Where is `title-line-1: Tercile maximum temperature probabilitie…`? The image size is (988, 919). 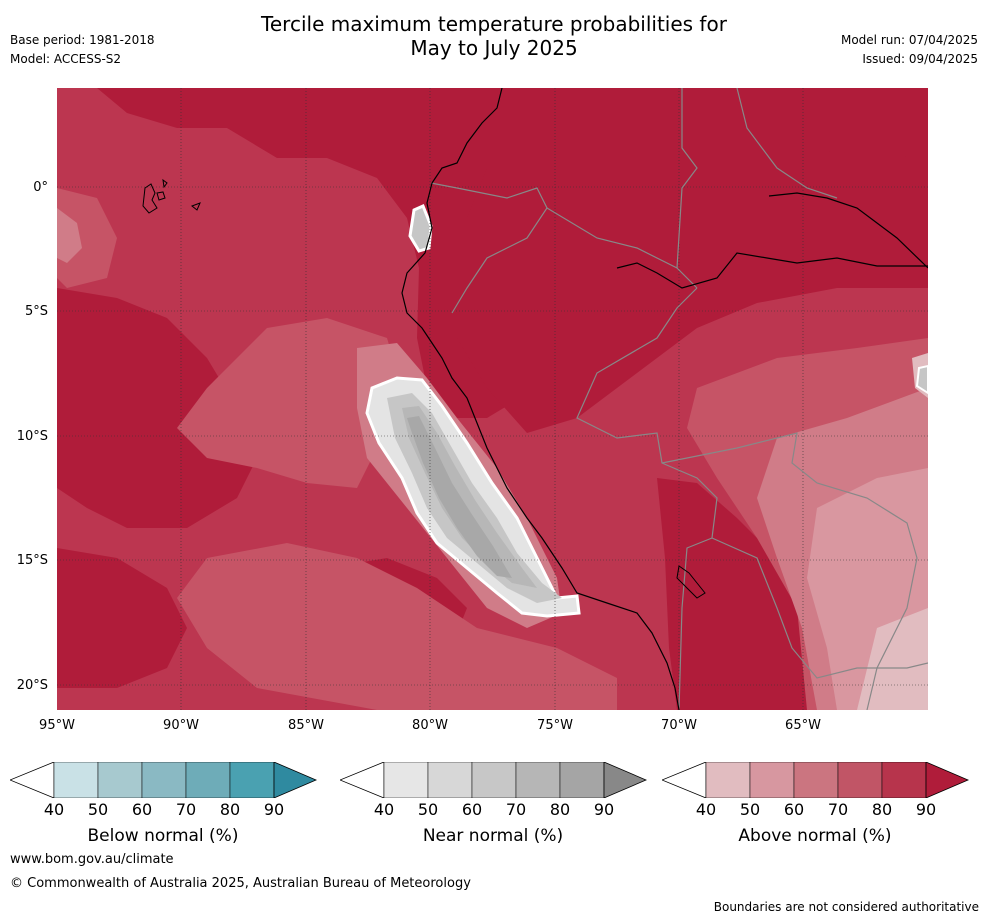 title-line-1: Tercile maximum temperature probabilitie… is located at coordinates (494, 24).